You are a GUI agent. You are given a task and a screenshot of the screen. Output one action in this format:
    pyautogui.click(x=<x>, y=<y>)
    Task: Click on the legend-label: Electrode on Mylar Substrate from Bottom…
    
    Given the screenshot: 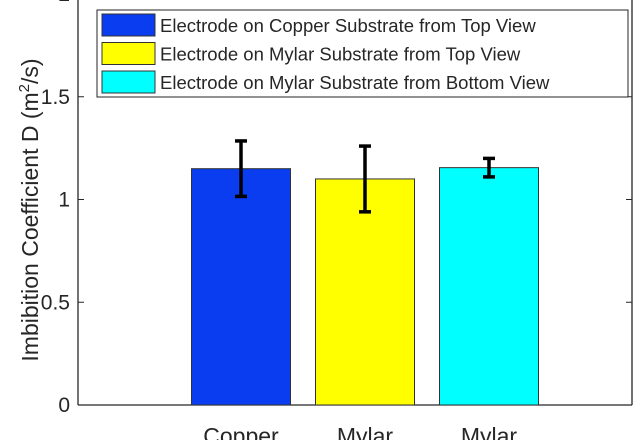 What is the action you would take?
    pyautogui.click(x=355, y=82)
    